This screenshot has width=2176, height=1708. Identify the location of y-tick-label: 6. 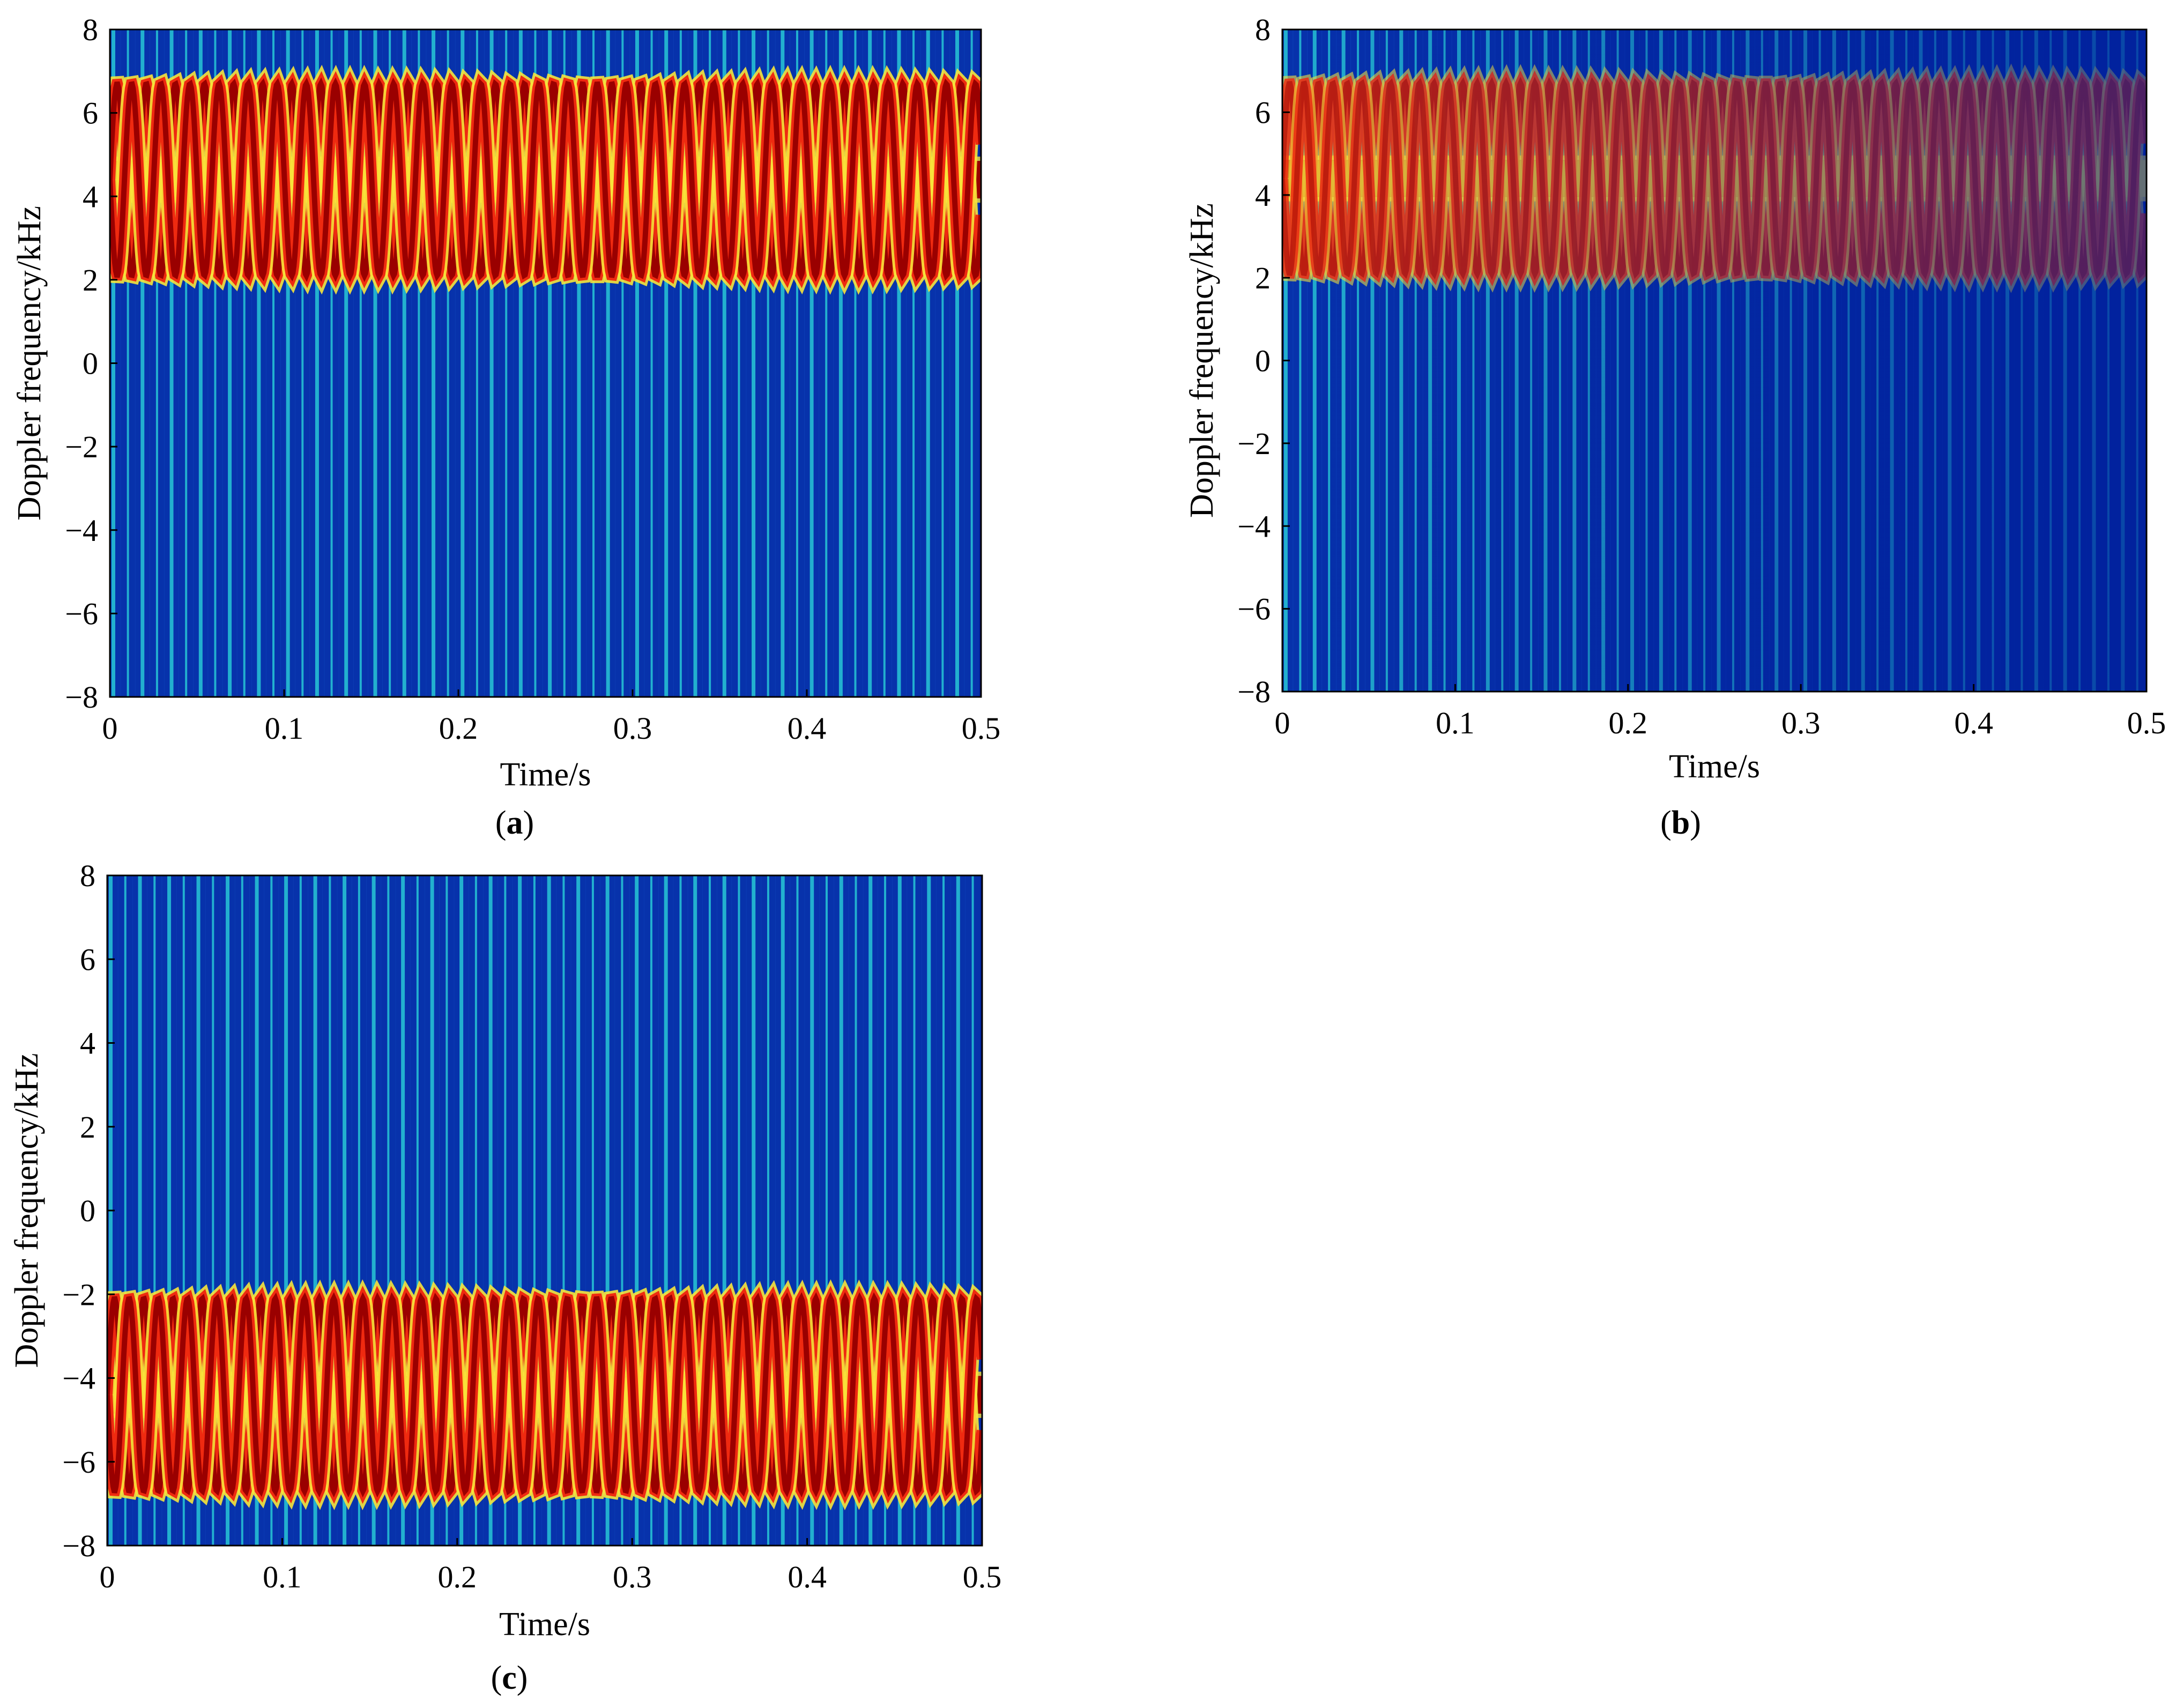
(90, 113).